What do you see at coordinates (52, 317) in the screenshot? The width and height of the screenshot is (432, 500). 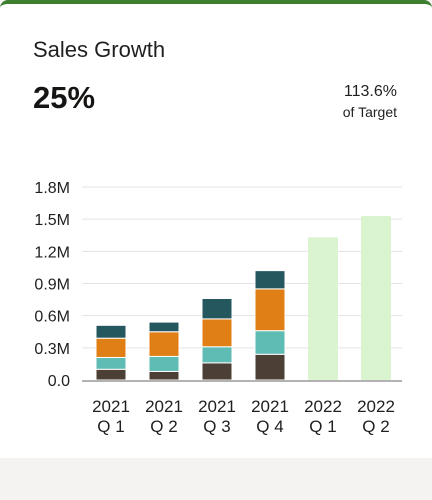 I see `y-tick-label: 0.6M` at bounding box center [52, 317].